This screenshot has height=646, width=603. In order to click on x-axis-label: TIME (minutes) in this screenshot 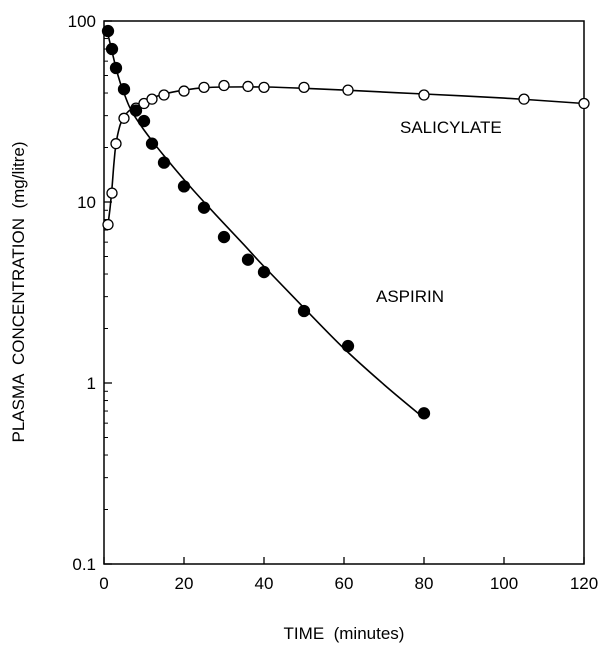, I will do `click(344, 633)`.